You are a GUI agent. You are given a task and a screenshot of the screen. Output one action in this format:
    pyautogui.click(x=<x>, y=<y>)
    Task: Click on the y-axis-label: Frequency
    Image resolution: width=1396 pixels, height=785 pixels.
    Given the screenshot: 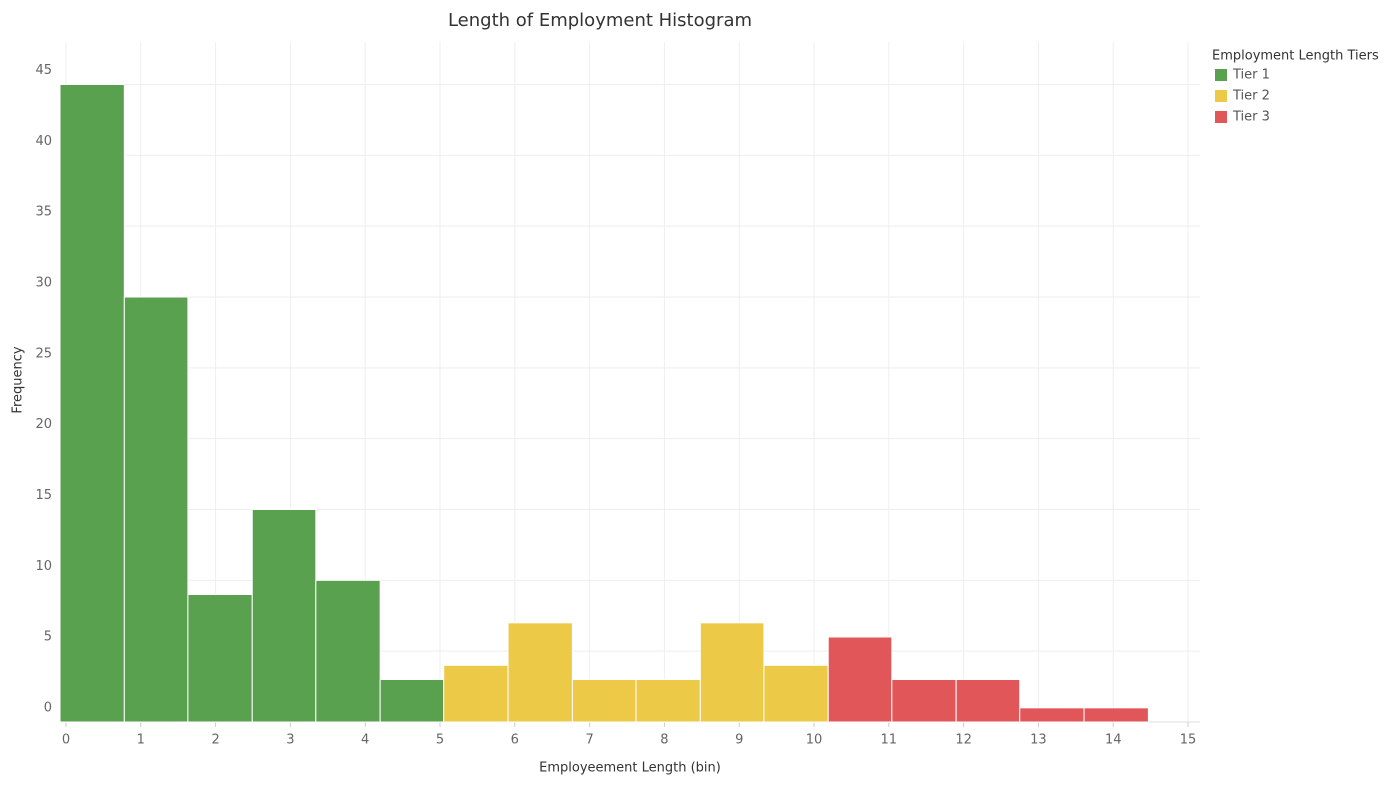 What is the action you would take?
    pyautogui.click(x=18, y=379)
    